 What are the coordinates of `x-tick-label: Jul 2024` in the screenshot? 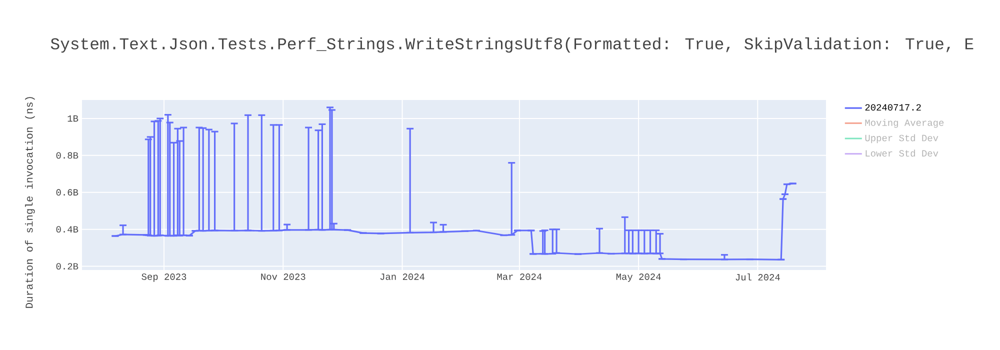 It's located at (758, 277).